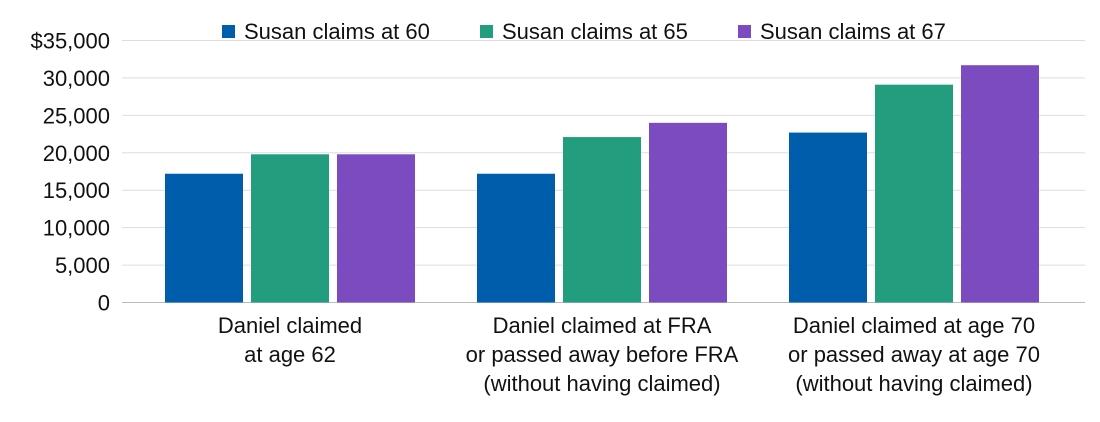 This screenshot has width=1100, height=422. What do you see at coordinates (76, 228) in the screenshot?
I see `y-tick-label: 10,000` at bounding box center [76, 228].